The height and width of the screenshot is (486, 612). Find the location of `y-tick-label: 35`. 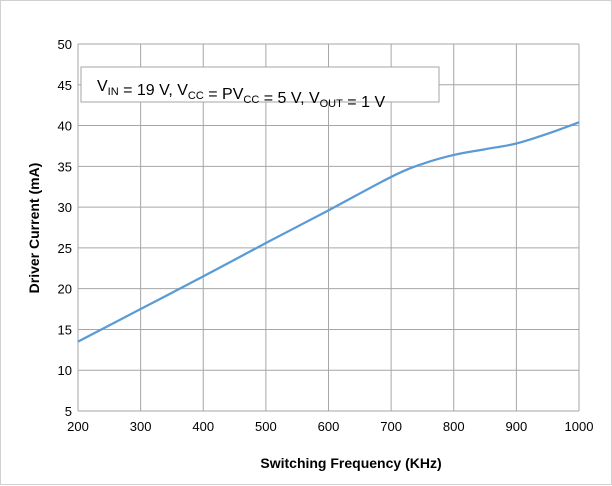

y-tick-label: 35 is located at coordinates (65, 166).